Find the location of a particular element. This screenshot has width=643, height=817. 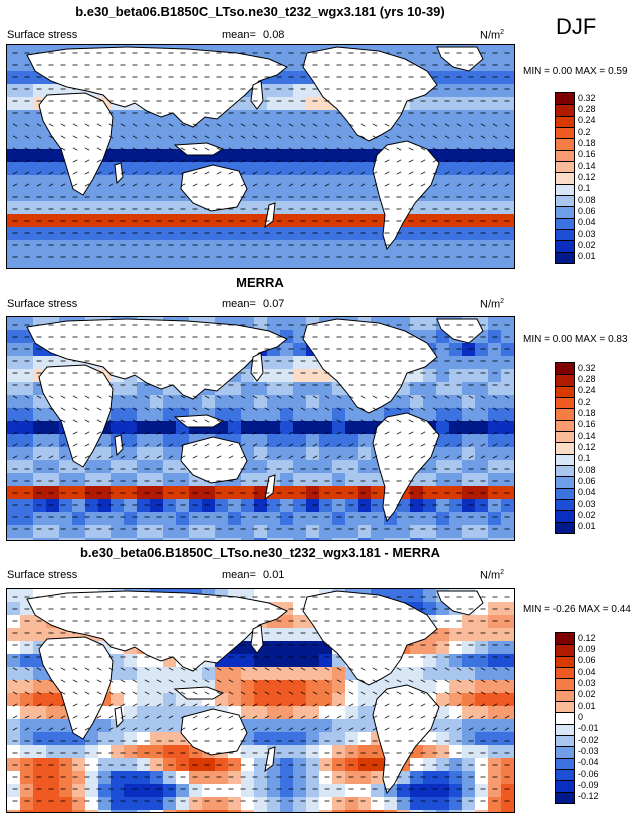

colorbar-swatch is located at coordinates (565, 99).